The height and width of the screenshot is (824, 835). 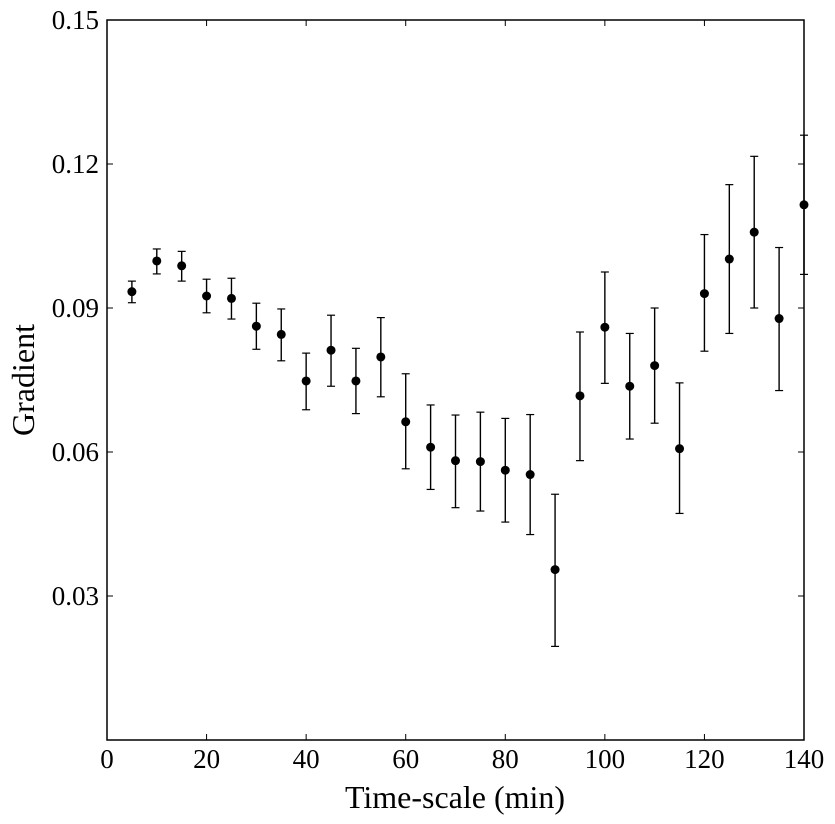 What do you see at coordinates (75, 308) in the screenshot?
I see `y-tick-label: 0.09` at bounding box center [75, 308].